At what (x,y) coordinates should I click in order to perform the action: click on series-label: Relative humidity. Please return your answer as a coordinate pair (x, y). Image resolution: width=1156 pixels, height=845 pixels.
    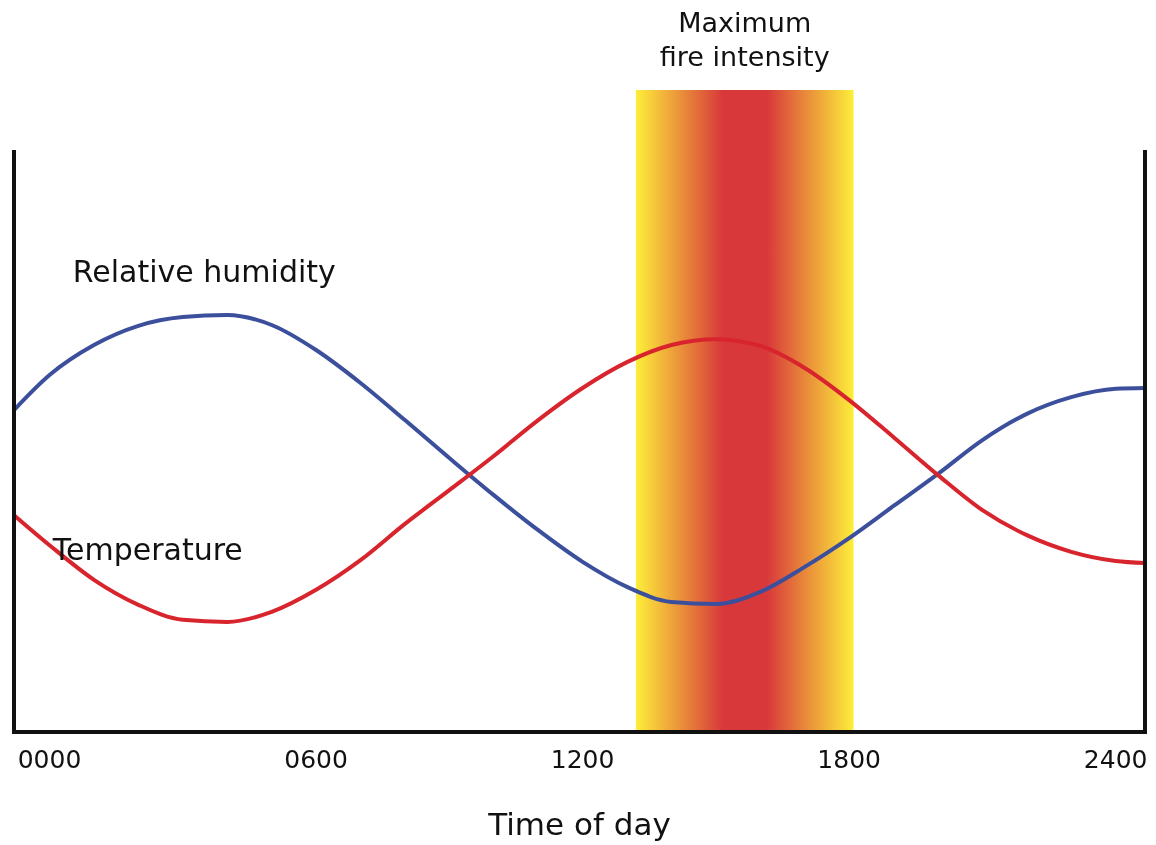
    Looking at the image, I should click on (204, 272).